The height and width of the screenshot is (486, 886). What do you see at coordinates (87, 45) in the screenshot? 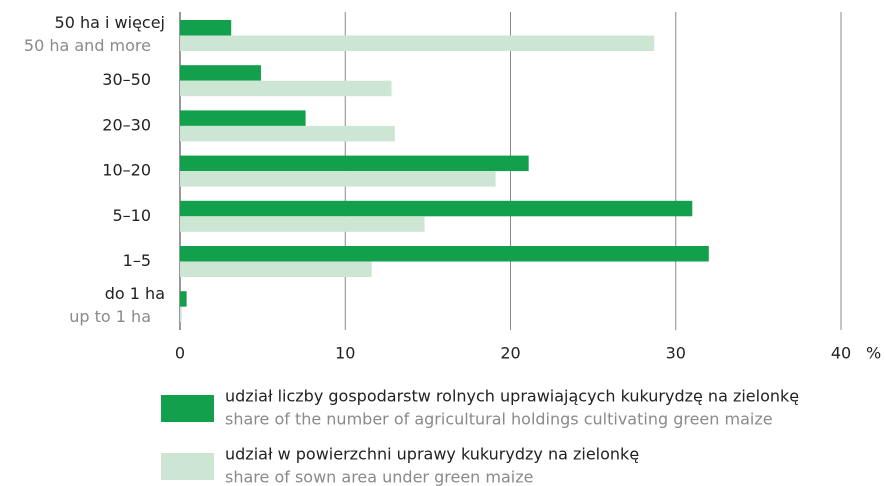
I see `y-tick-label-en: 50 ha and more` at bounding box center [87, 45].